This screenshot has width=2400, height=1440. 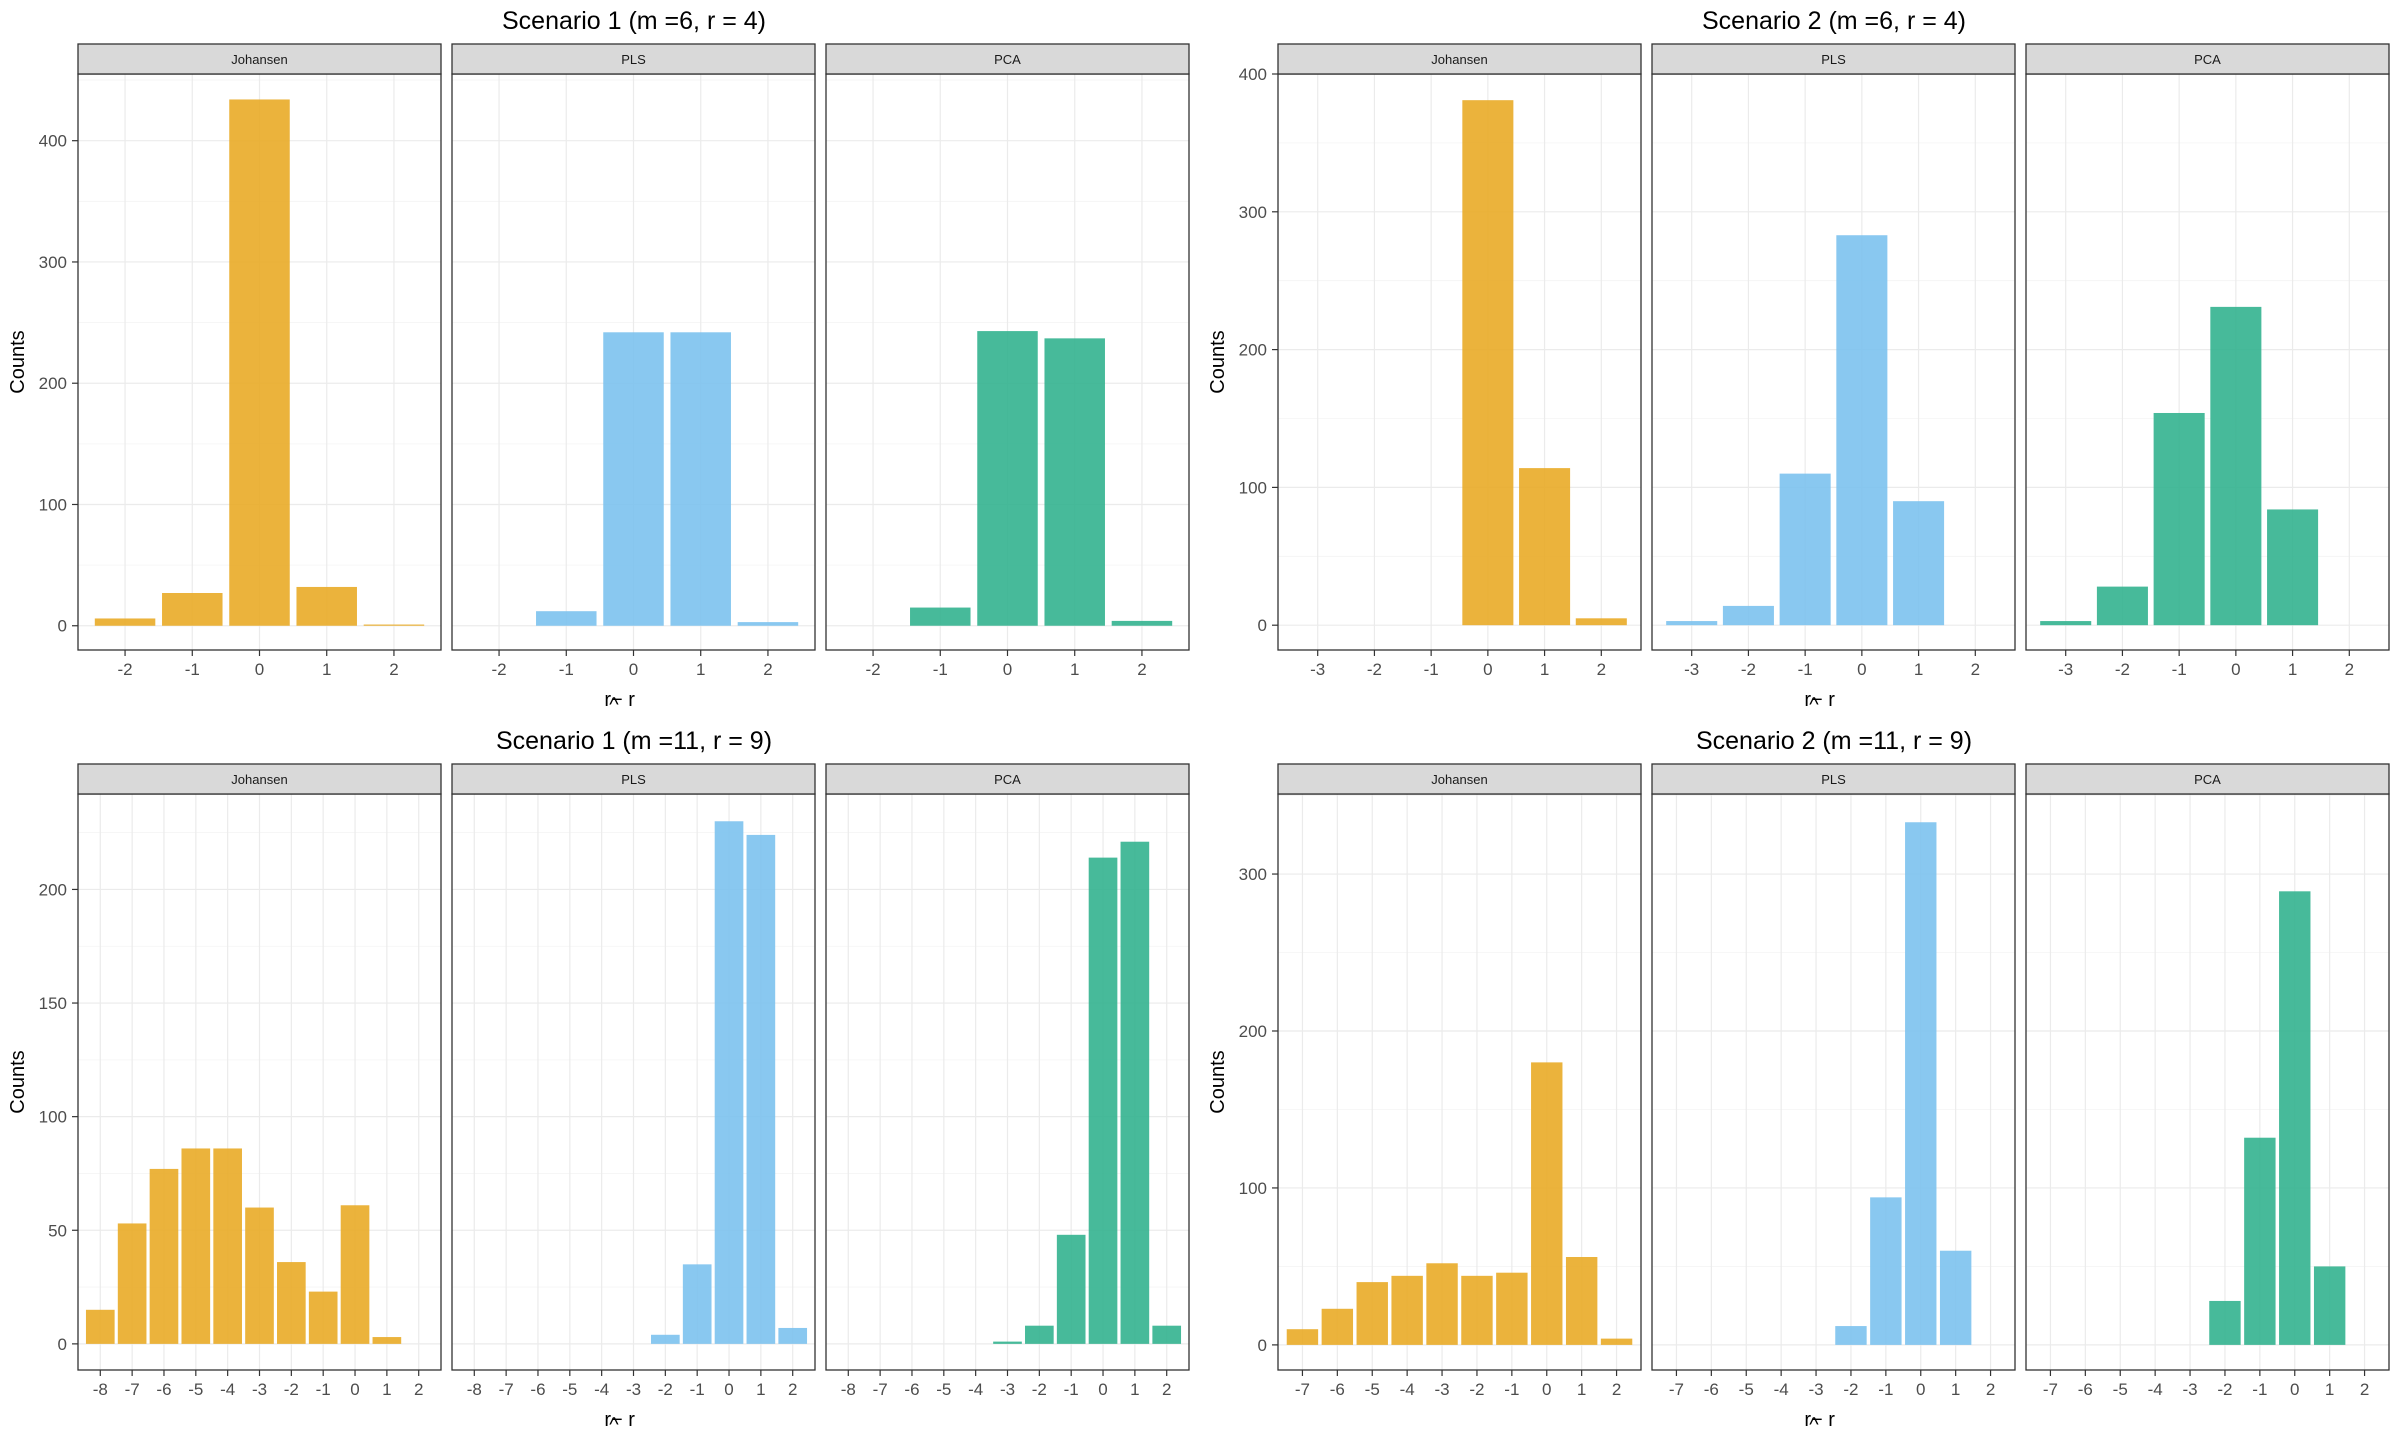 I want to click on panel-johansen: Johansen -3 -2 -1 0 1 2, so click(x=1459, y=361).